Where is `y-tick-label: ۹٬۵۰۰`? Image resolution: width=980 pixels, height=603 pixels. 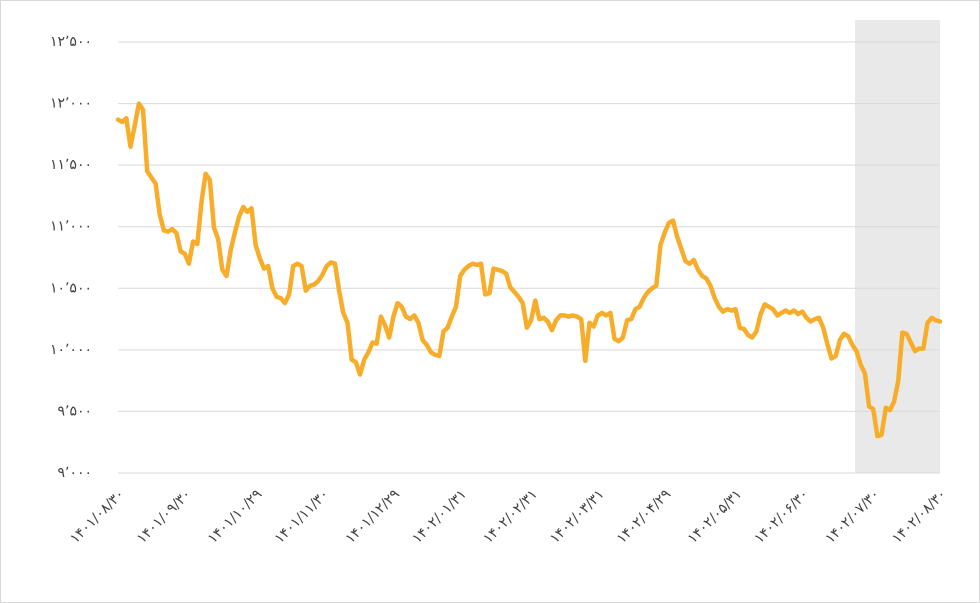 y-tick-label: ۹٬۵۰۰ is located at coordinates (74, 411).